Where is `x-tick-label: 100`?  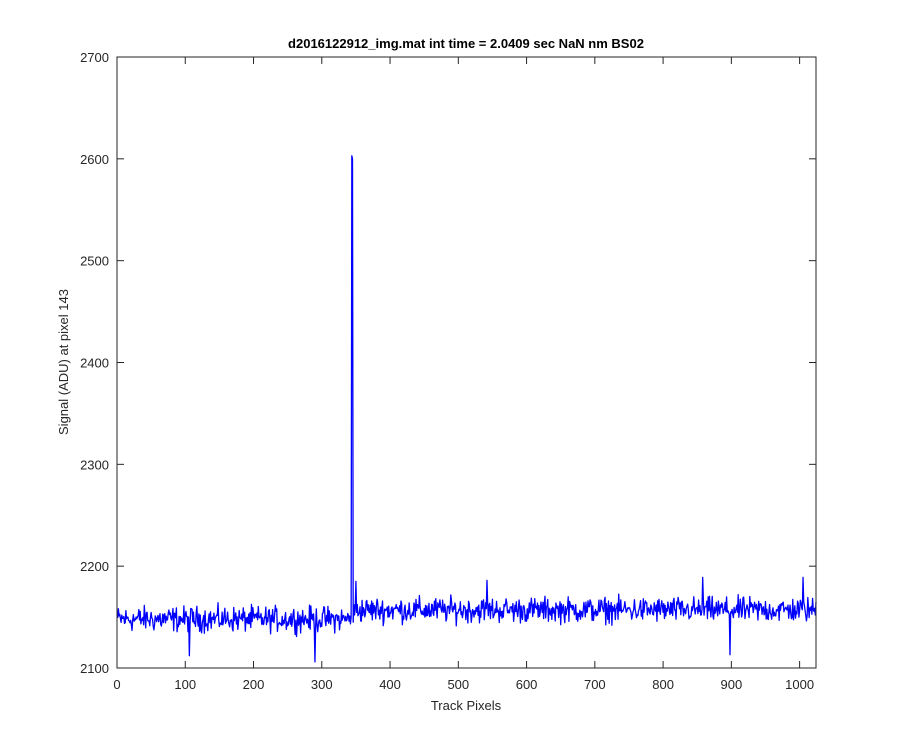 x-tick-label: 100 is located at coordinates (185, 684).